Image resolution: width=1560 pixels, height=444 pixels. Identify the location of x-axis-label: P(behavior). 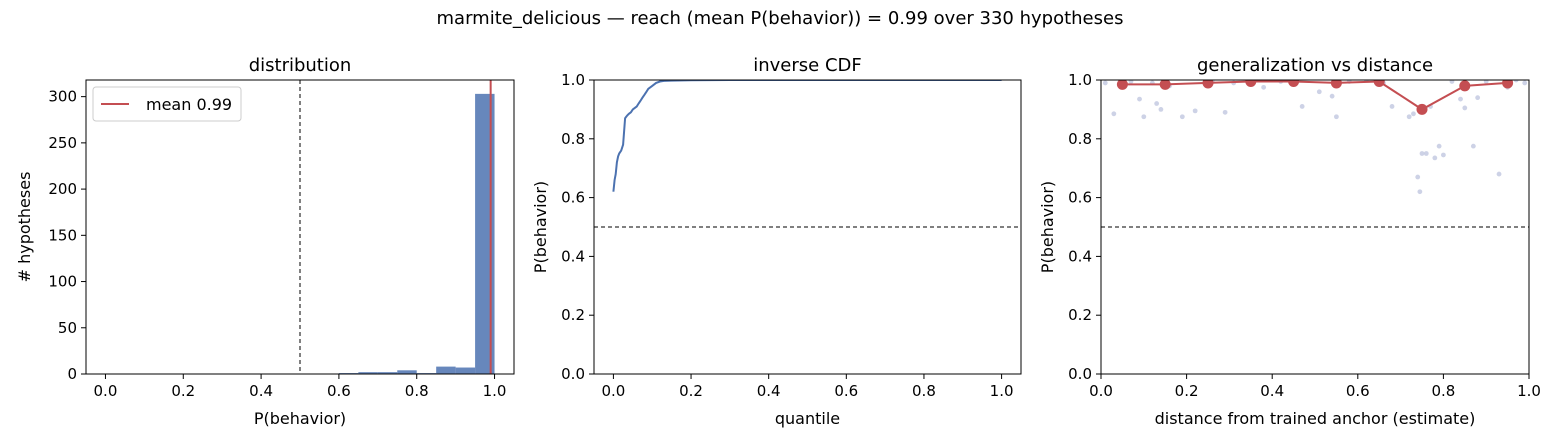
(300, 418).